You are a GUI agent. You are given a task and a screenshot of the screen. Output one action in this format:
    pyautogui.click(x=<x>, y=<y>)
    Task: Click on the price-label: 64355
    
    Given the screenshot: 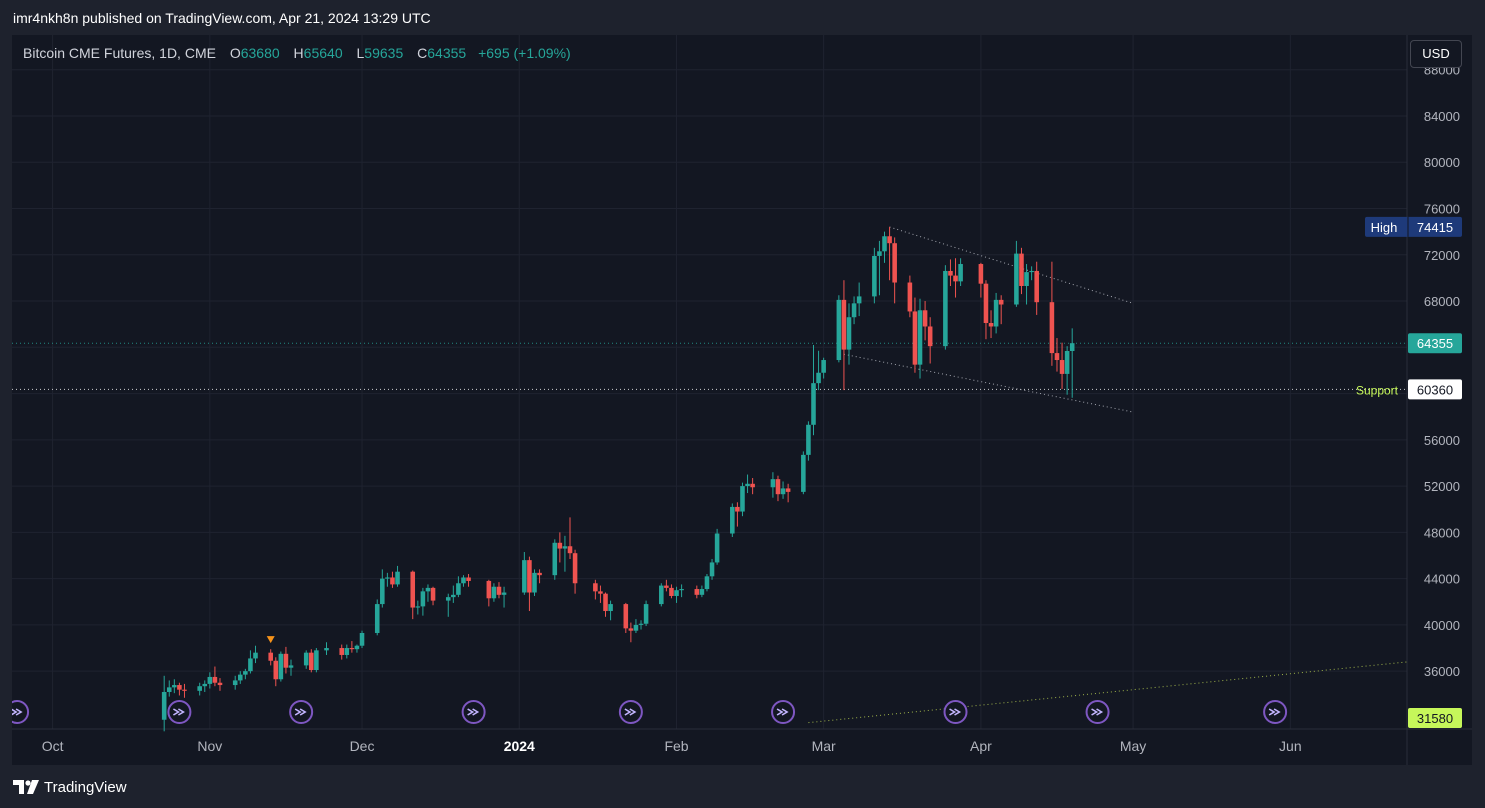 What is the action you would take?
    pyautogui.click(x=1435, y=343)
    